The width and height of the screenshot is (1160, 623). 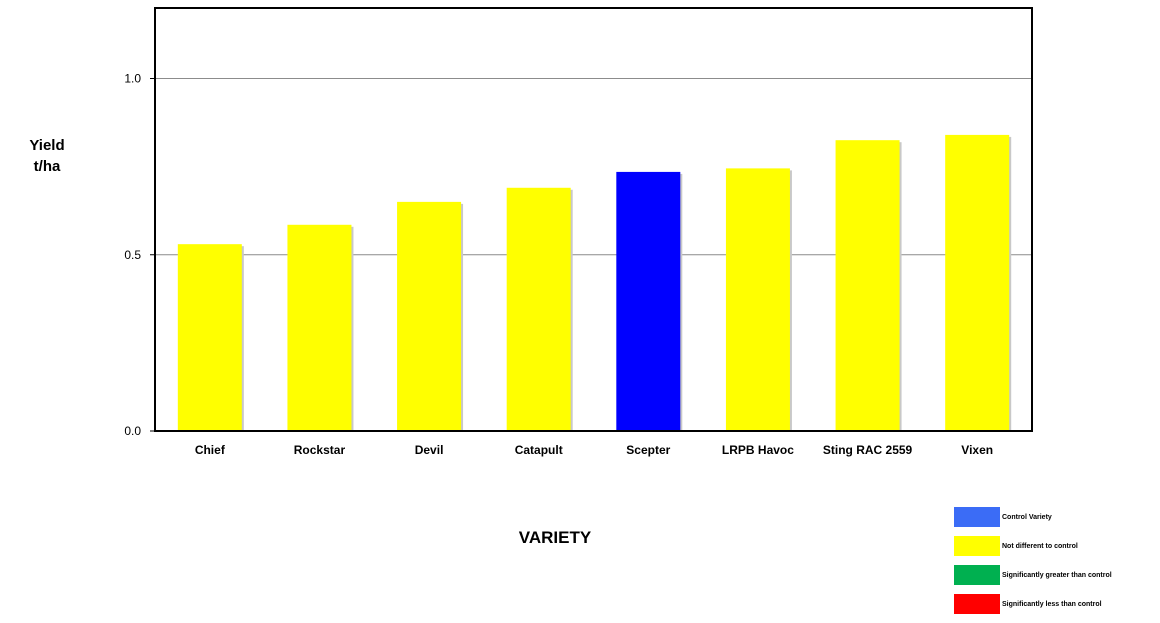 I want to click on x-tick-label: Catapult, so click(x=539, y=450).